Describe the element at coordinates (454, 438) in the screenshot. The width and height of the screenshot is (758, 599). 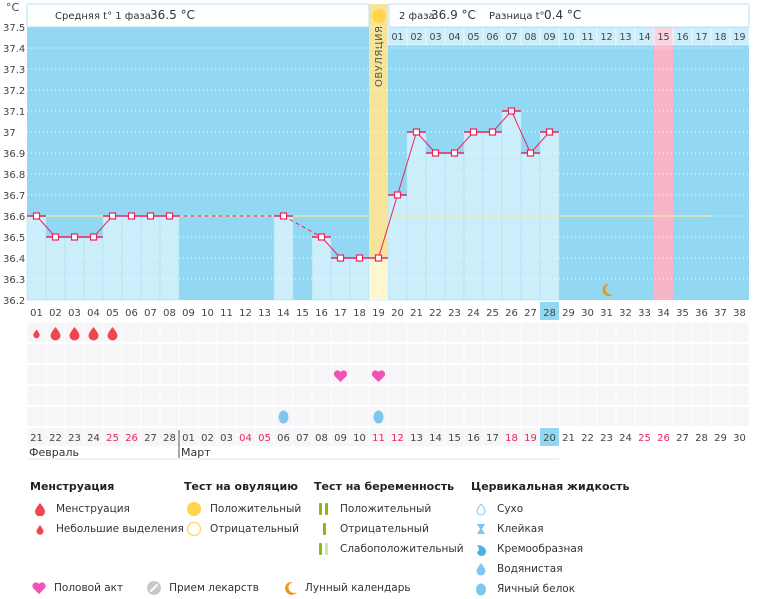
I see `calendar-date: 15` at that location.